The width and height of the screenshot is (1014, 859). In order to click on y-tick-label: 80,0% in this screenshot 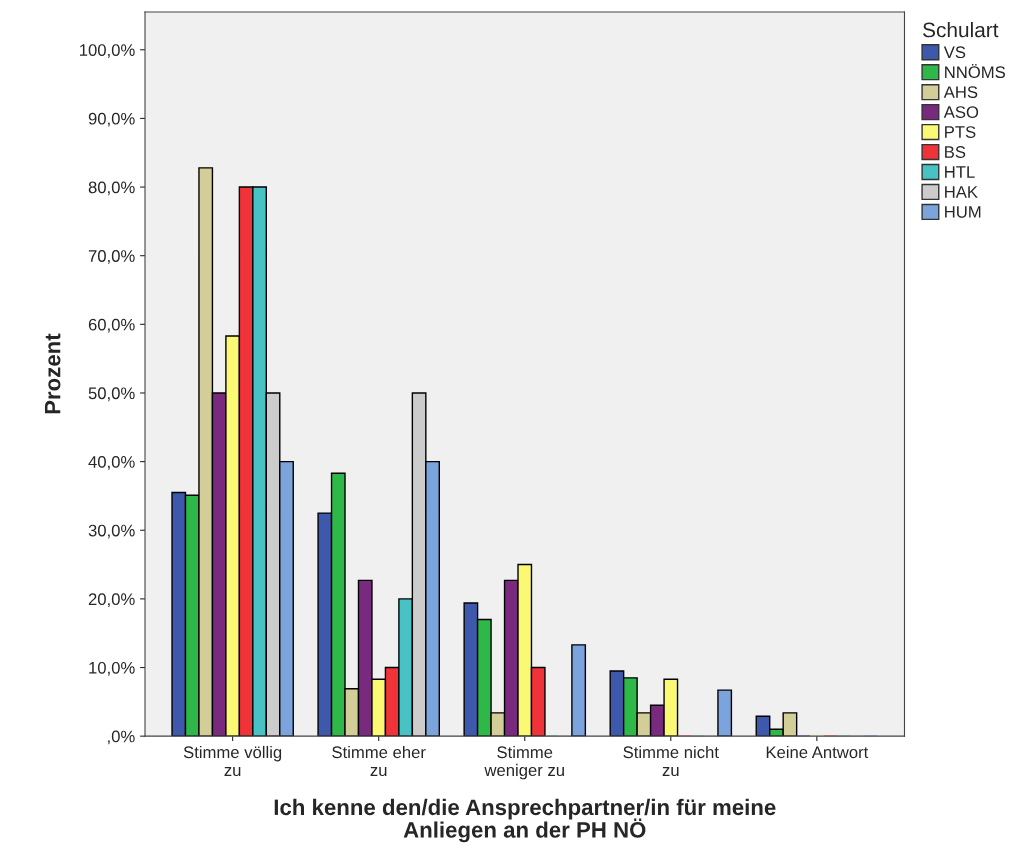, I will do `click(111, 188)`.